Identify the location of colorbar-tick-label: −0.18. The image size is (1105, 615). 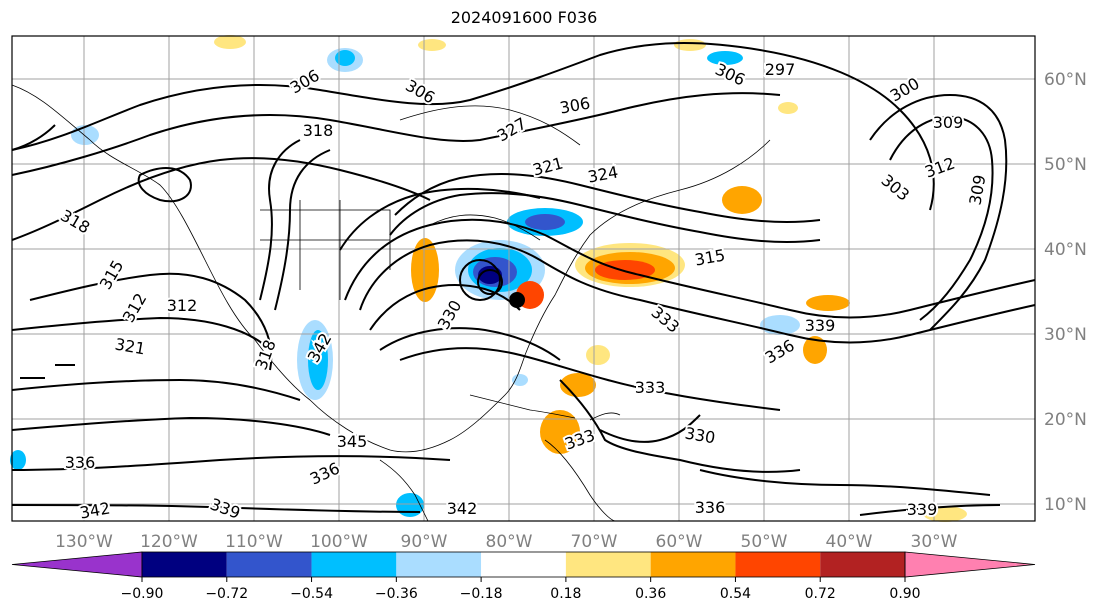
(481, 594).